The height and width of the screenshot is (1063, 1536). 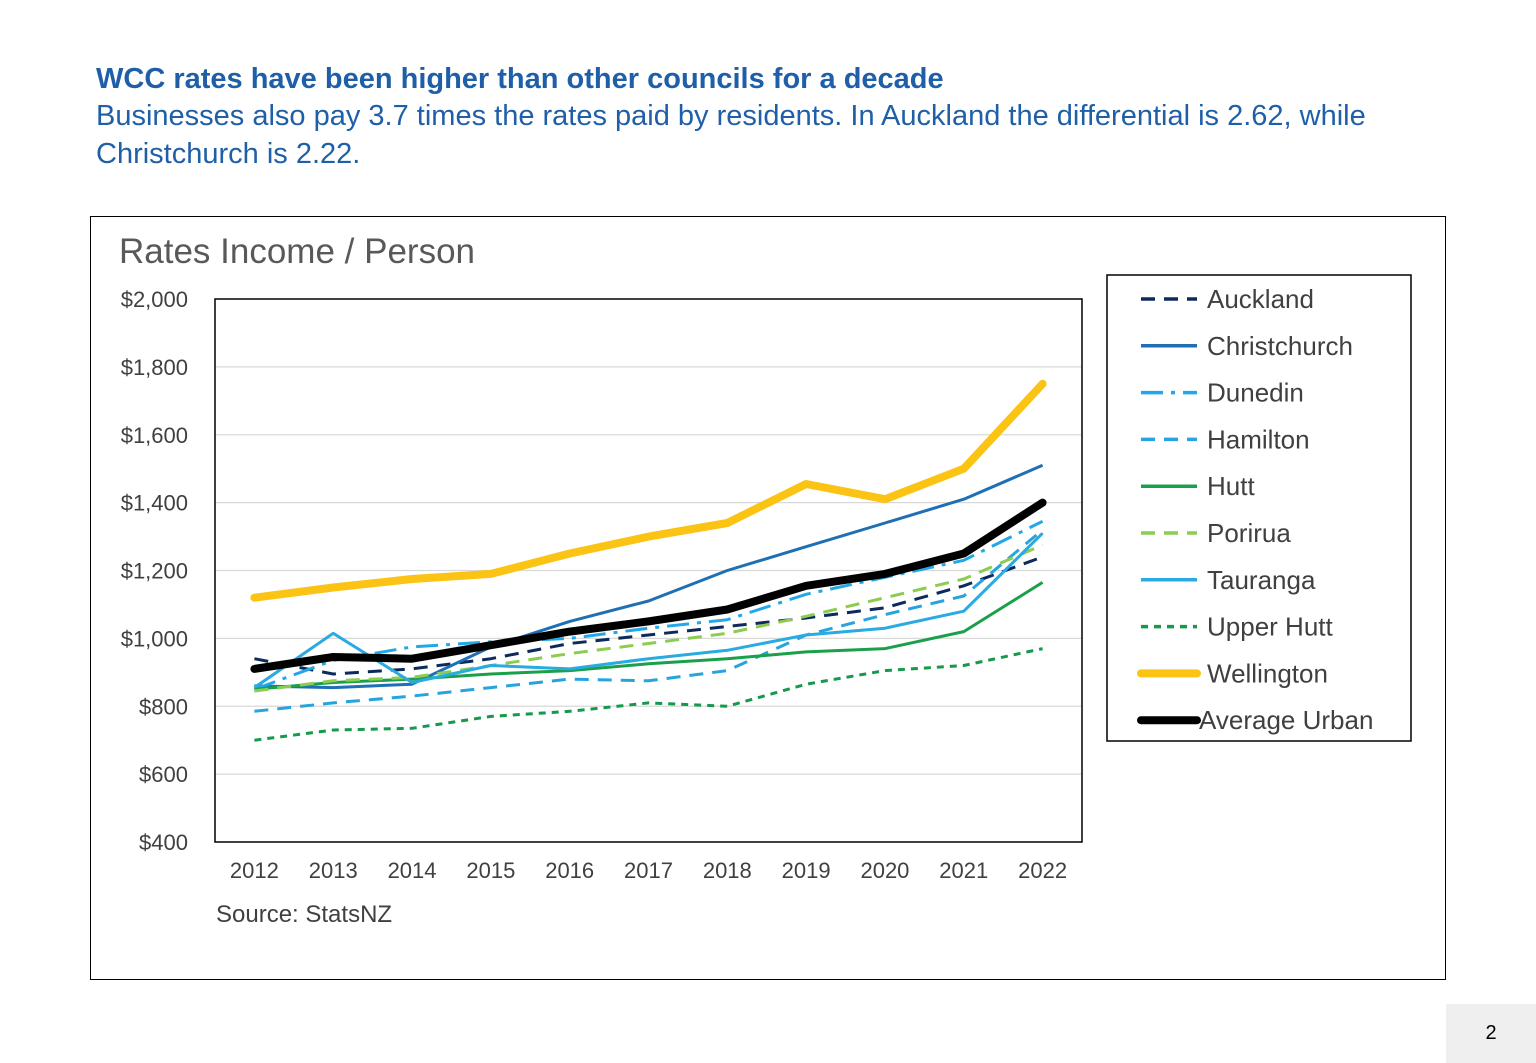 What do you see at coordinates (1261, 580) in the screenshot?
I see `legend-label-tauranga: Tauranga` at bounding box center [1261, 580].